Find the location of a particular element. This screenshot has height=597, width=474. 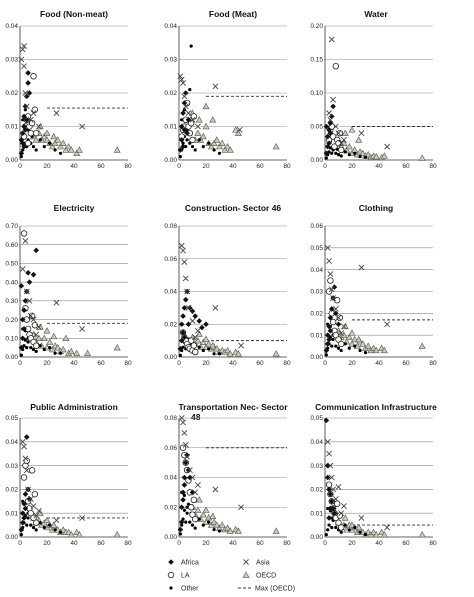

panel-title: Clothing is located at coordinates (376, 208).